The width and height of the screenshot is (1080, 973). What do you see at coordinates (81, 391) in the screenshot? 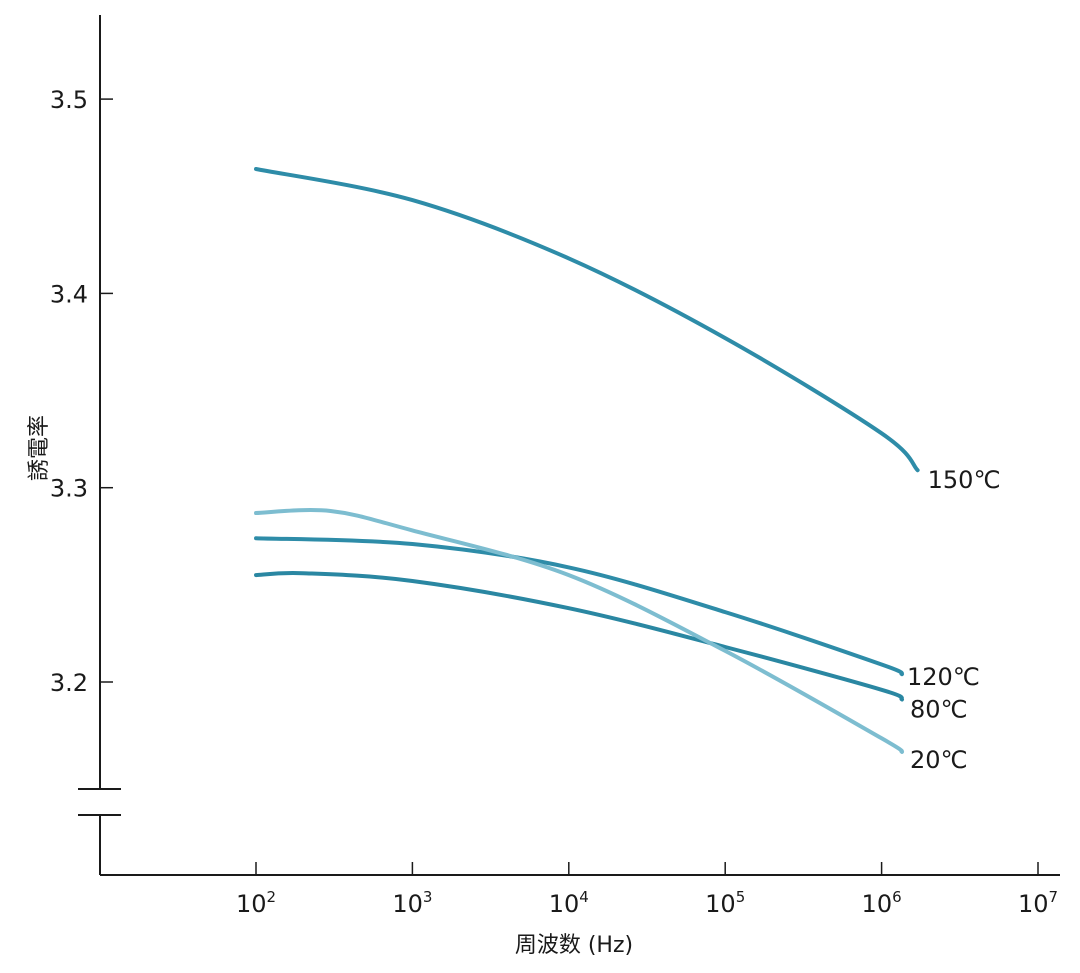
I see `y-ticks: 3.2 3.3 3.4 3.5` at bounding box center [81, 391].